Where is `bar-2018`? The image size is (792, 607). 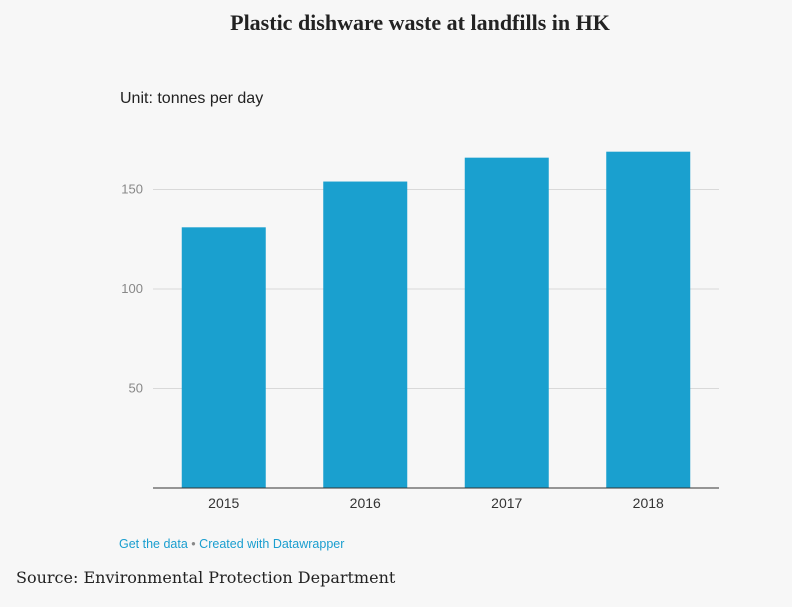 bar-2018 is located at coordinates (648, 319).